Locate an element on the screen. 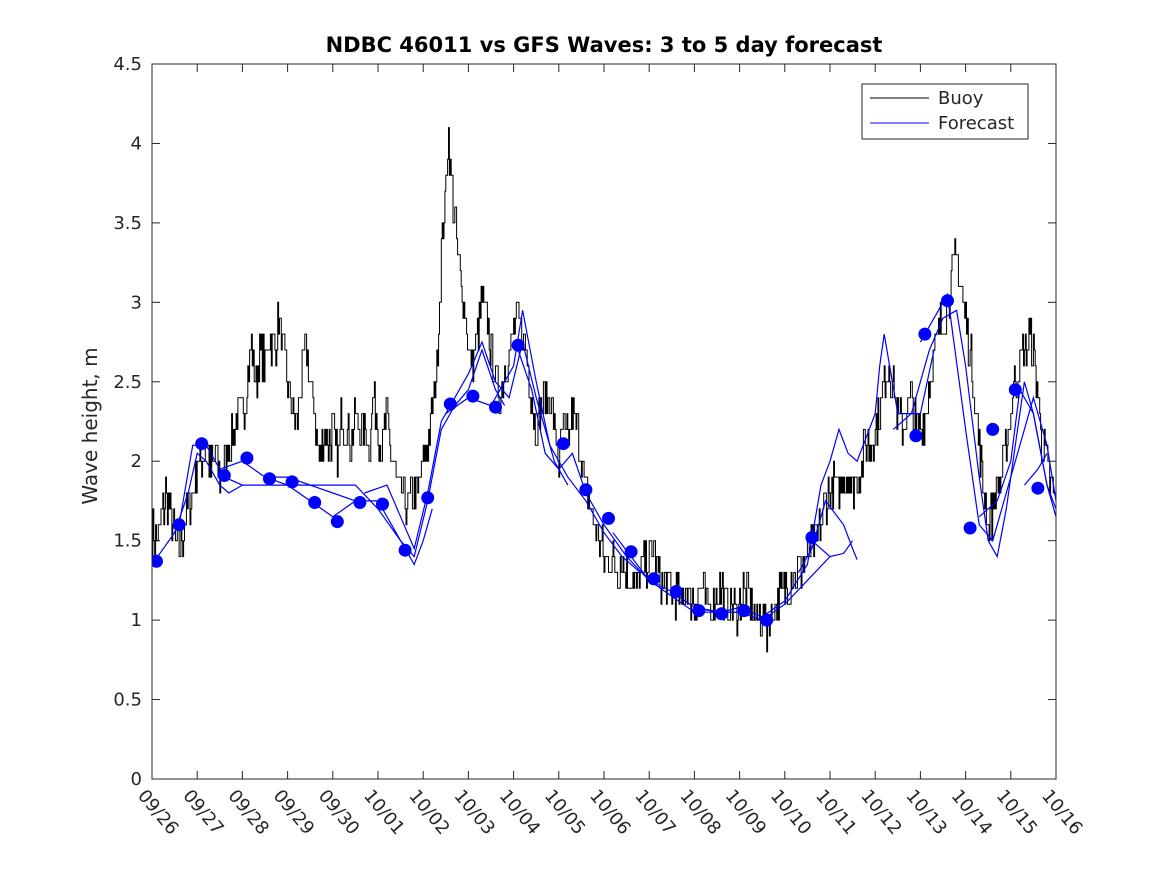 This screenshot has width=1167, height=875. x-tick-label: 10/10 is located at coordinates (790, 812).